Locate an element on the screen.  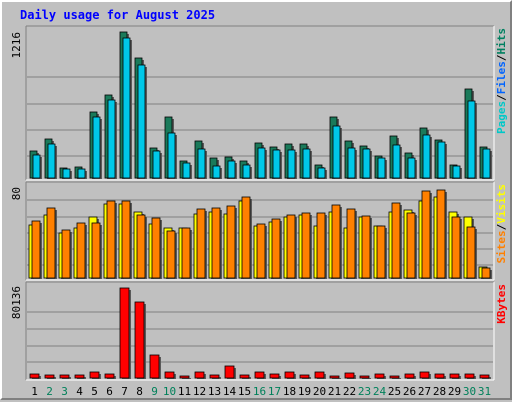
day-label: 12 is located at coordinates (199, 391).